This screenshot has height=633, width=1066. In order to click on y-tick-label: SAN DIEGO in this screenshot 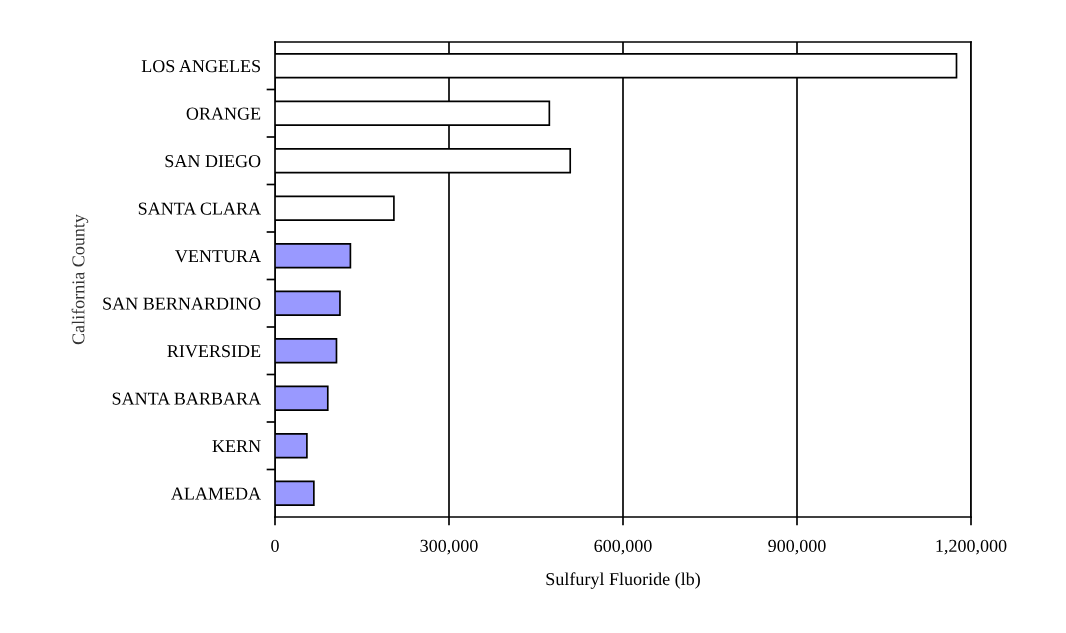, I will do `click(213, 161)`.